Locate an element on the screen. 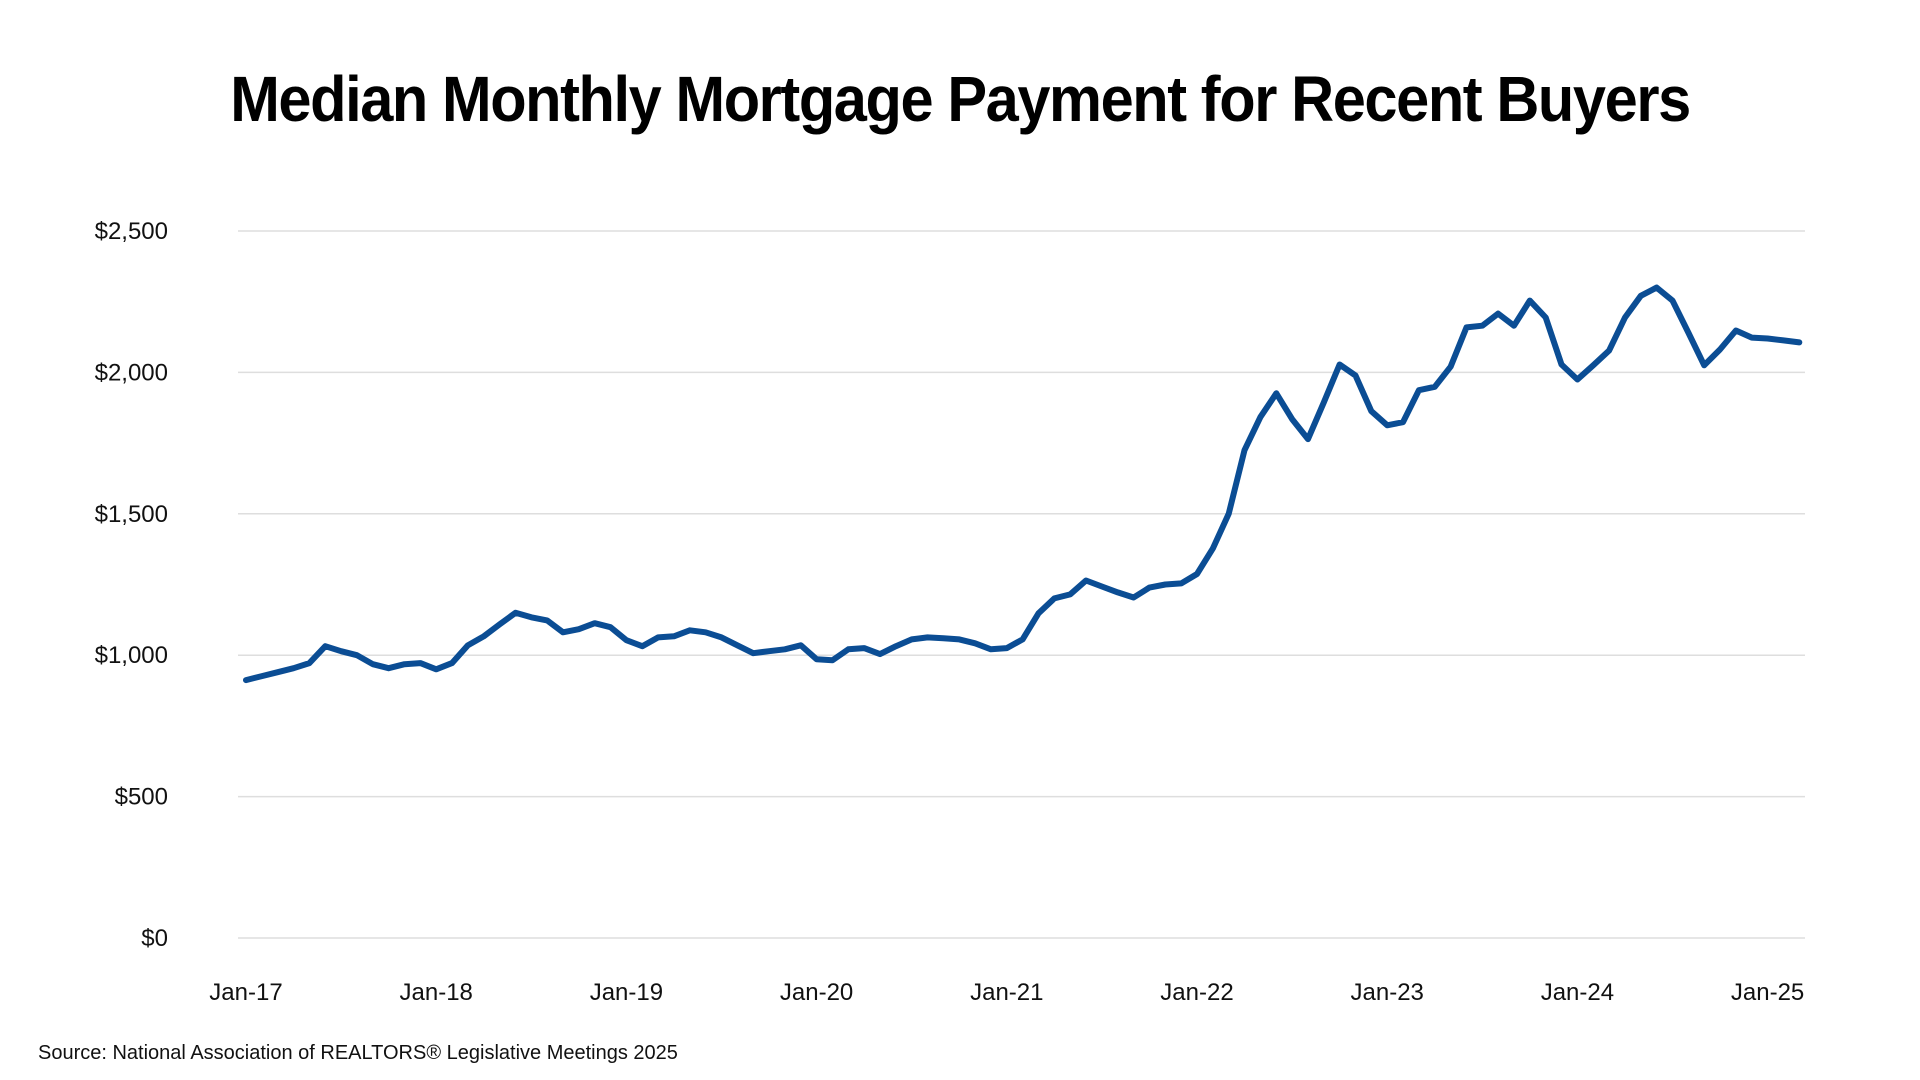 The height and width of the screenshot is (1080, 1920). y-tick-label: $2,500 is located at coordinates (131, 231).